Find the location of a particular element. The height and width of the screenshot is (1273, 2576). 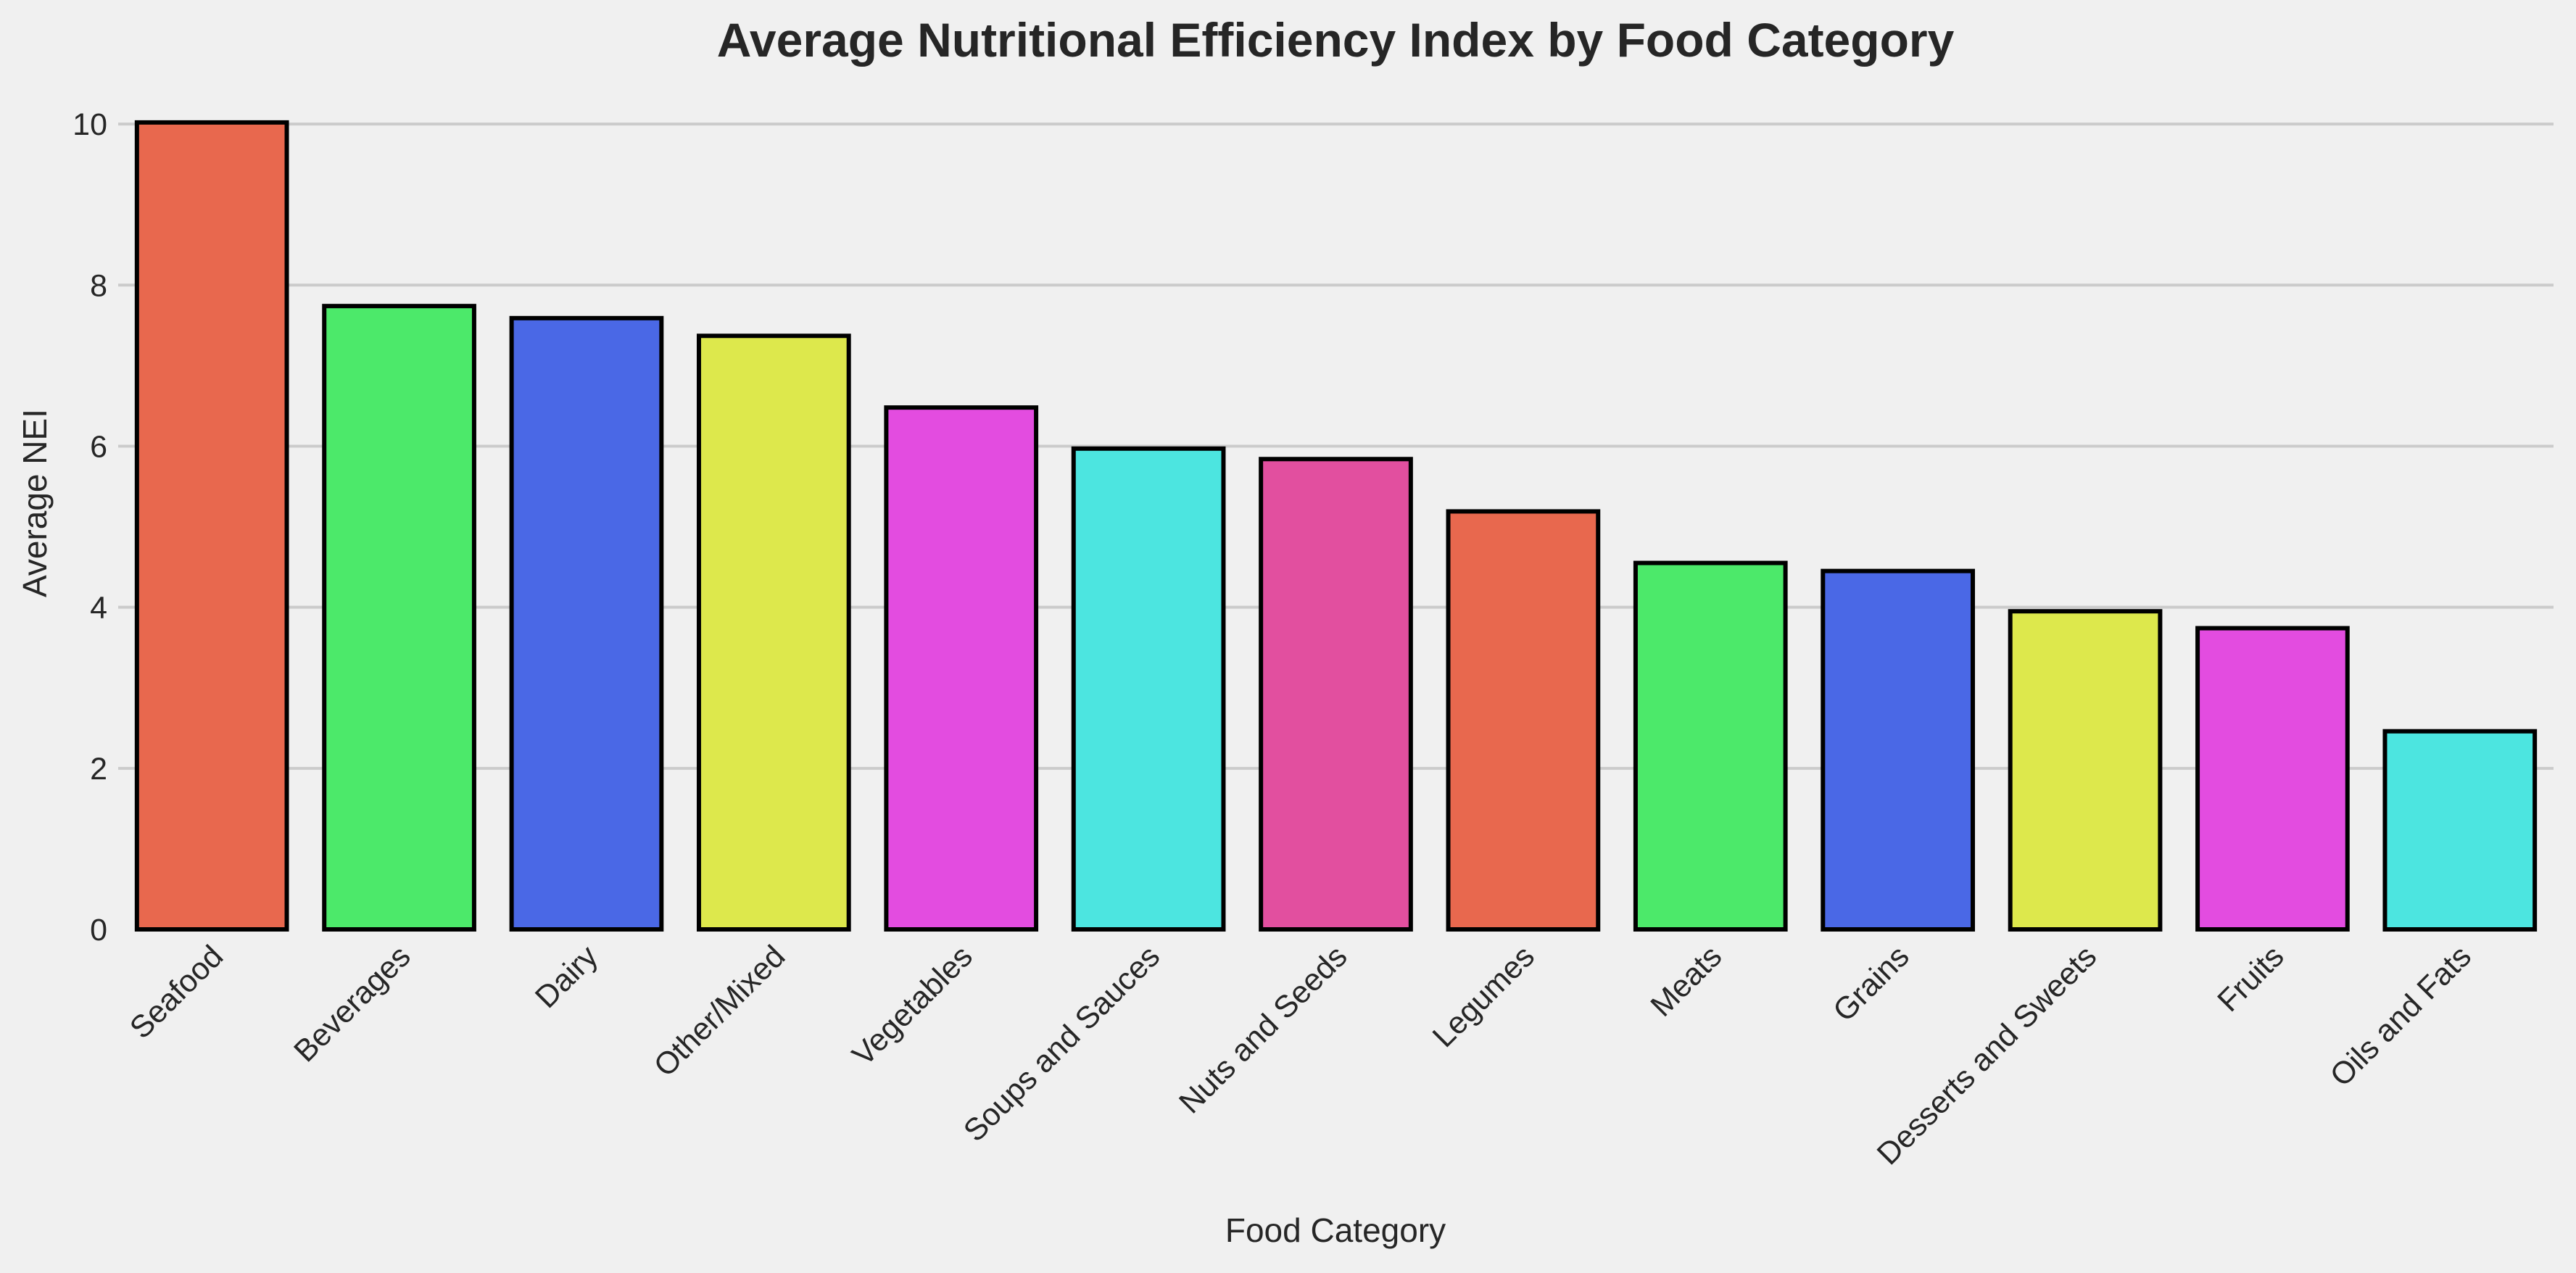

x-tick-label: Fruits is located at coordinates (2251, 979).